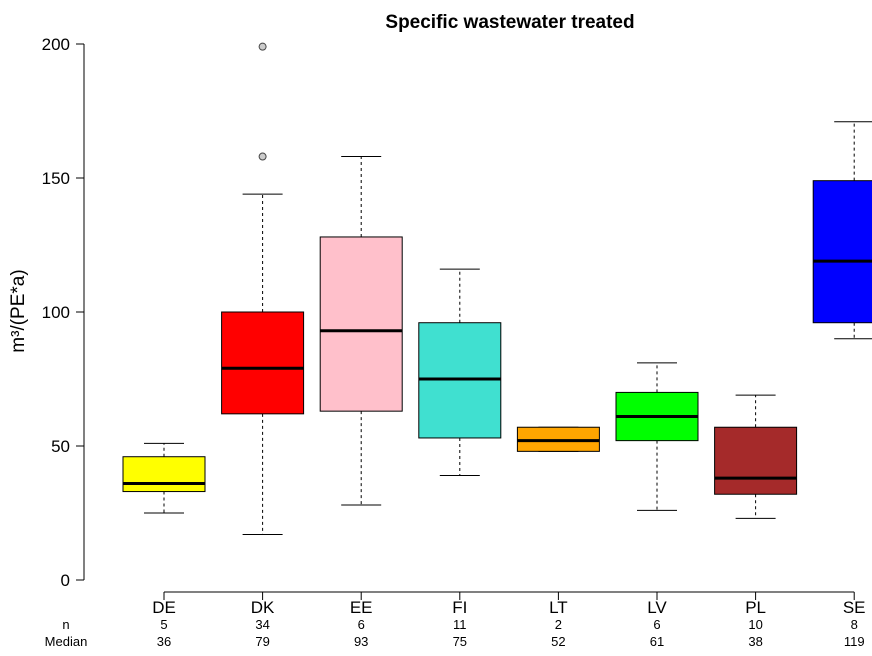 The width and height of the screenshot is (872, 656). I want to click on box-de, so click(164, 474).